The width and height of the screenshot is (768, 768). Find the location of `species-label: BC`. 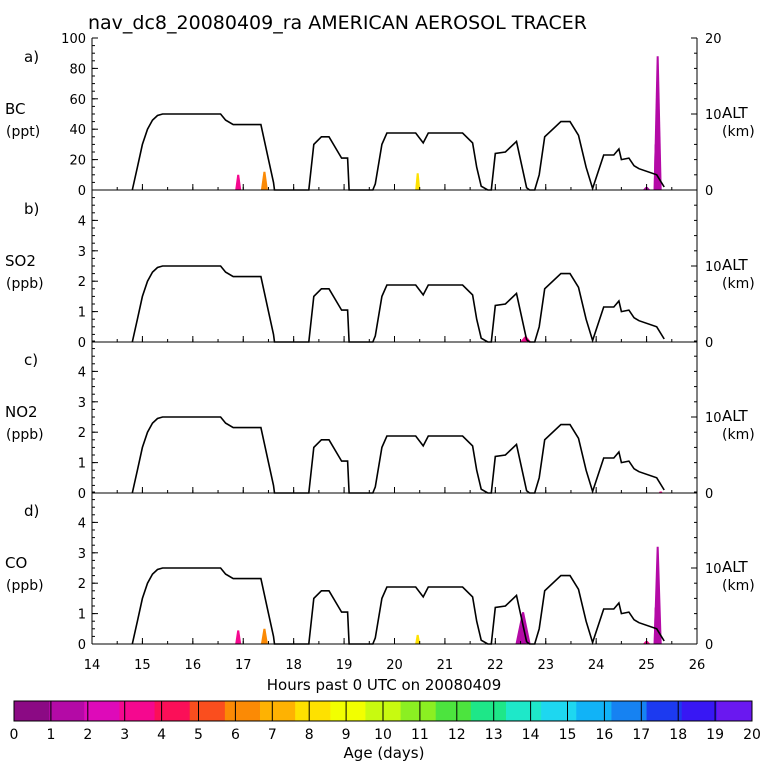

species-label: BC is located at coordinates (15, 109).